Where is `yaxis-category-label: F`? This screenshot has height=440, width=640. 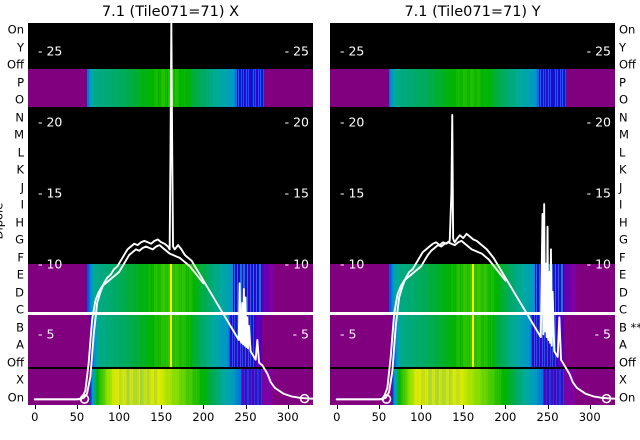
yaxis-category-label: F is located at coordinates (622, 257).